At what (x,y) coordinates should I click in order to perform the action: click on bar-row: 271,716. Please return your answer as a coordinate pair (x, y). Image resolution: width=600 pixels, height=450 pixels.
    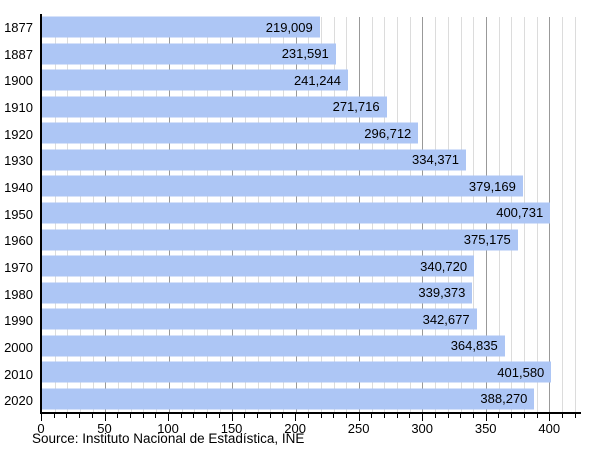
    Looking at the image, I should click on (311, 107).